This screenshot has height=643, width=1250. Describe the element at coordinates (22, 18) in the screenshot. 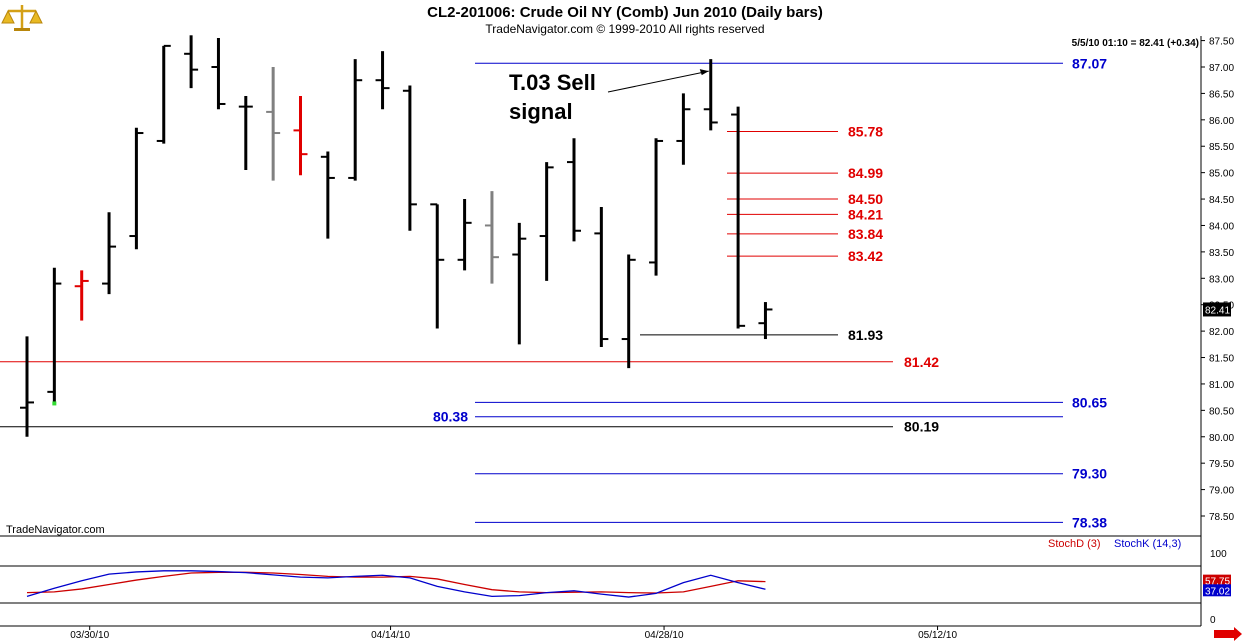

I see `balance-logo-icon` at that location.